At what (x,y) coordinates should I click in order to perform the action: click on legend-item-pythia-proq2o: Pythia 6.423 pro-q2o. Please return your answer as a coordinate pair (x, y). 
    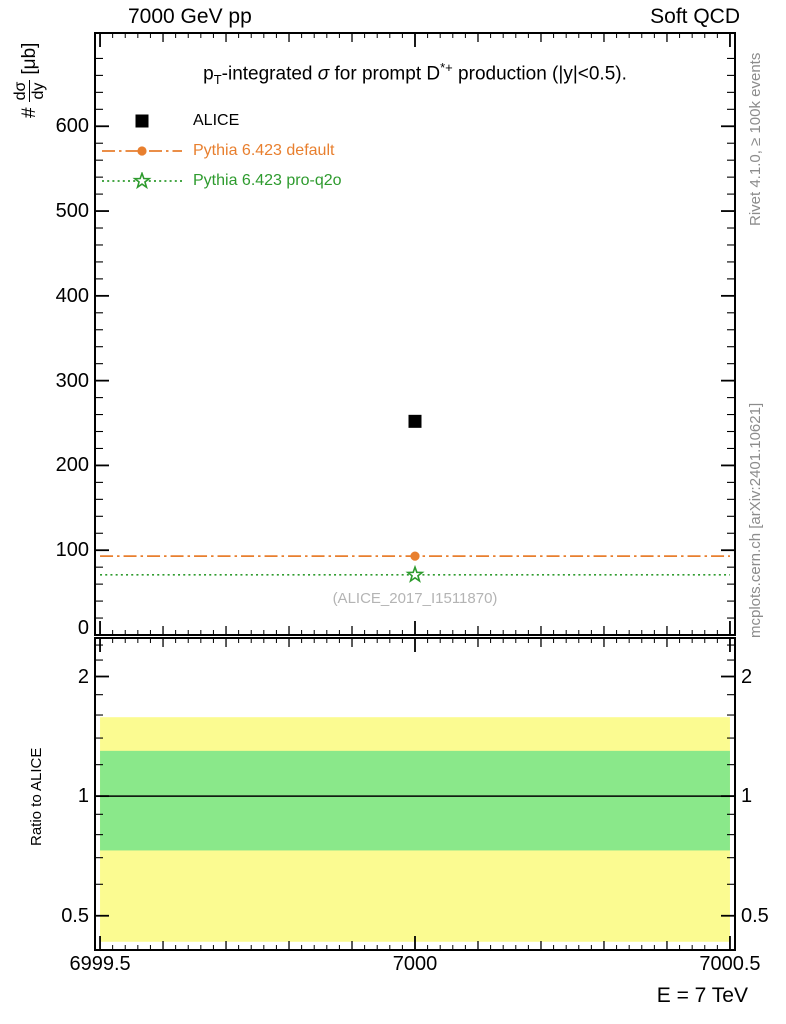
    Looking at the image, I should click on (221, 181).